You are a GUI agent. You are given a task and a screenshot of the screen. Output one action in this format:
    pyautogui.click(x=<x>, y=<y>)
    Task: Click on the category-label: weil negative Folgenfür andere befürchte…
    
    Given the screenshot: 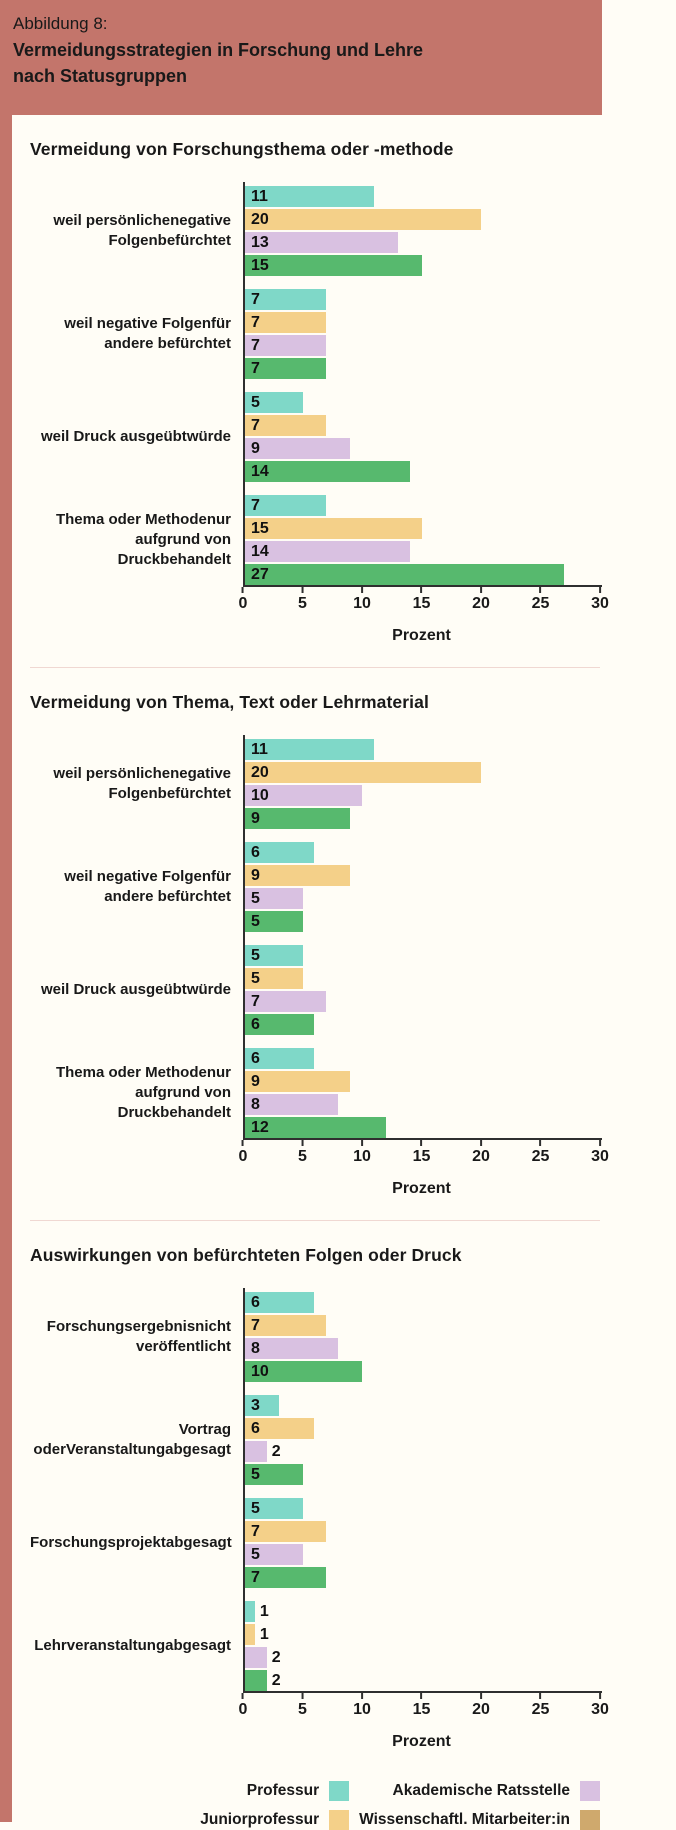 What is the action you would take?
    pyautogui.click(x=136, y=887)
    